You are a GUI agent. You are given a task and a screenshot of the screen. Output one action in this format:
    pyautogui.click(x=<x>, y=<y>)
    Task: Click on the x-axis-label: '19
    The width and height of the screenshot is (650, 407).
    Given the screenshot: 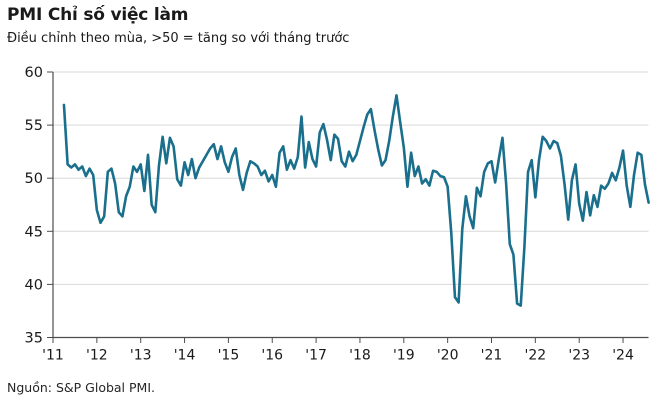 What is the action you would take?
    pyautogui.click(x=404, y=356)
    